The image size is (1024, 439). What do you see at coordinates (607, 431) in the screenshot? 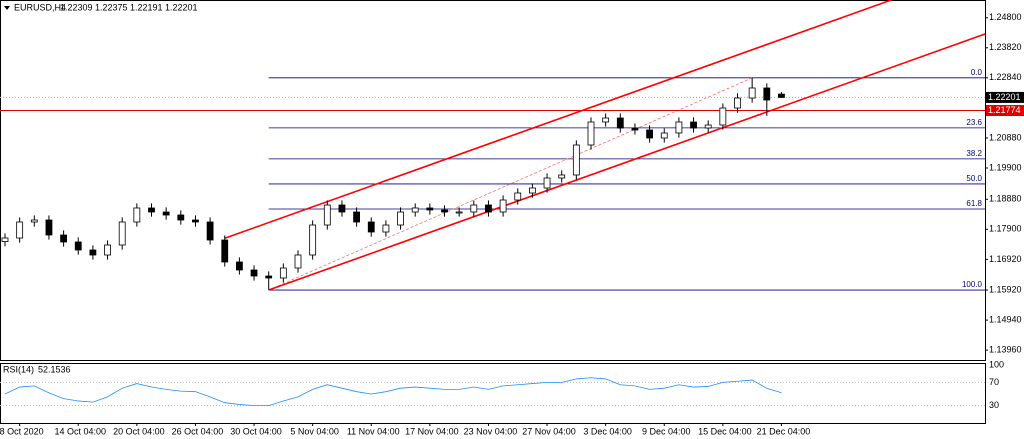
I see `x-tick-label: 3 Dec 04:00` at bounding box center [607, 431].